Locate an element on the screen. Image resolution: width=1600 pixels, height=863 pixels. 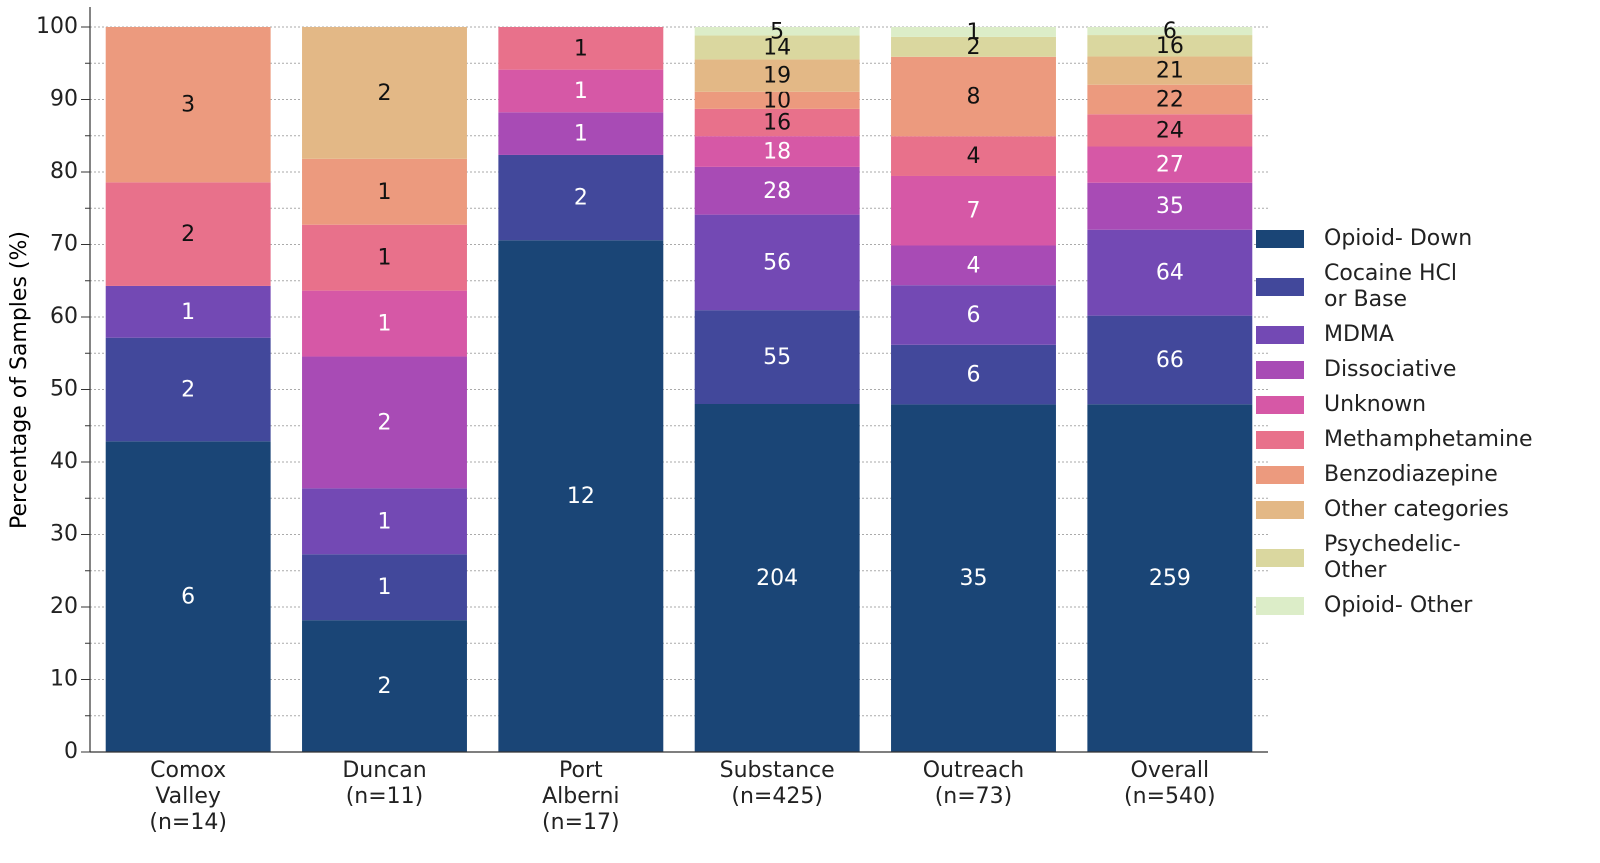
legend-item: Methamphetamine is located at coordinates (1394, 440).